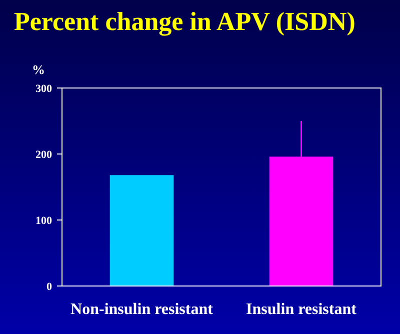 The image size is (400, 334). What do you see at coordinates (142, 309) in the screenshot?
I see `x-tick-label: Non-insulin resistant` at bounding box center [142, 309].